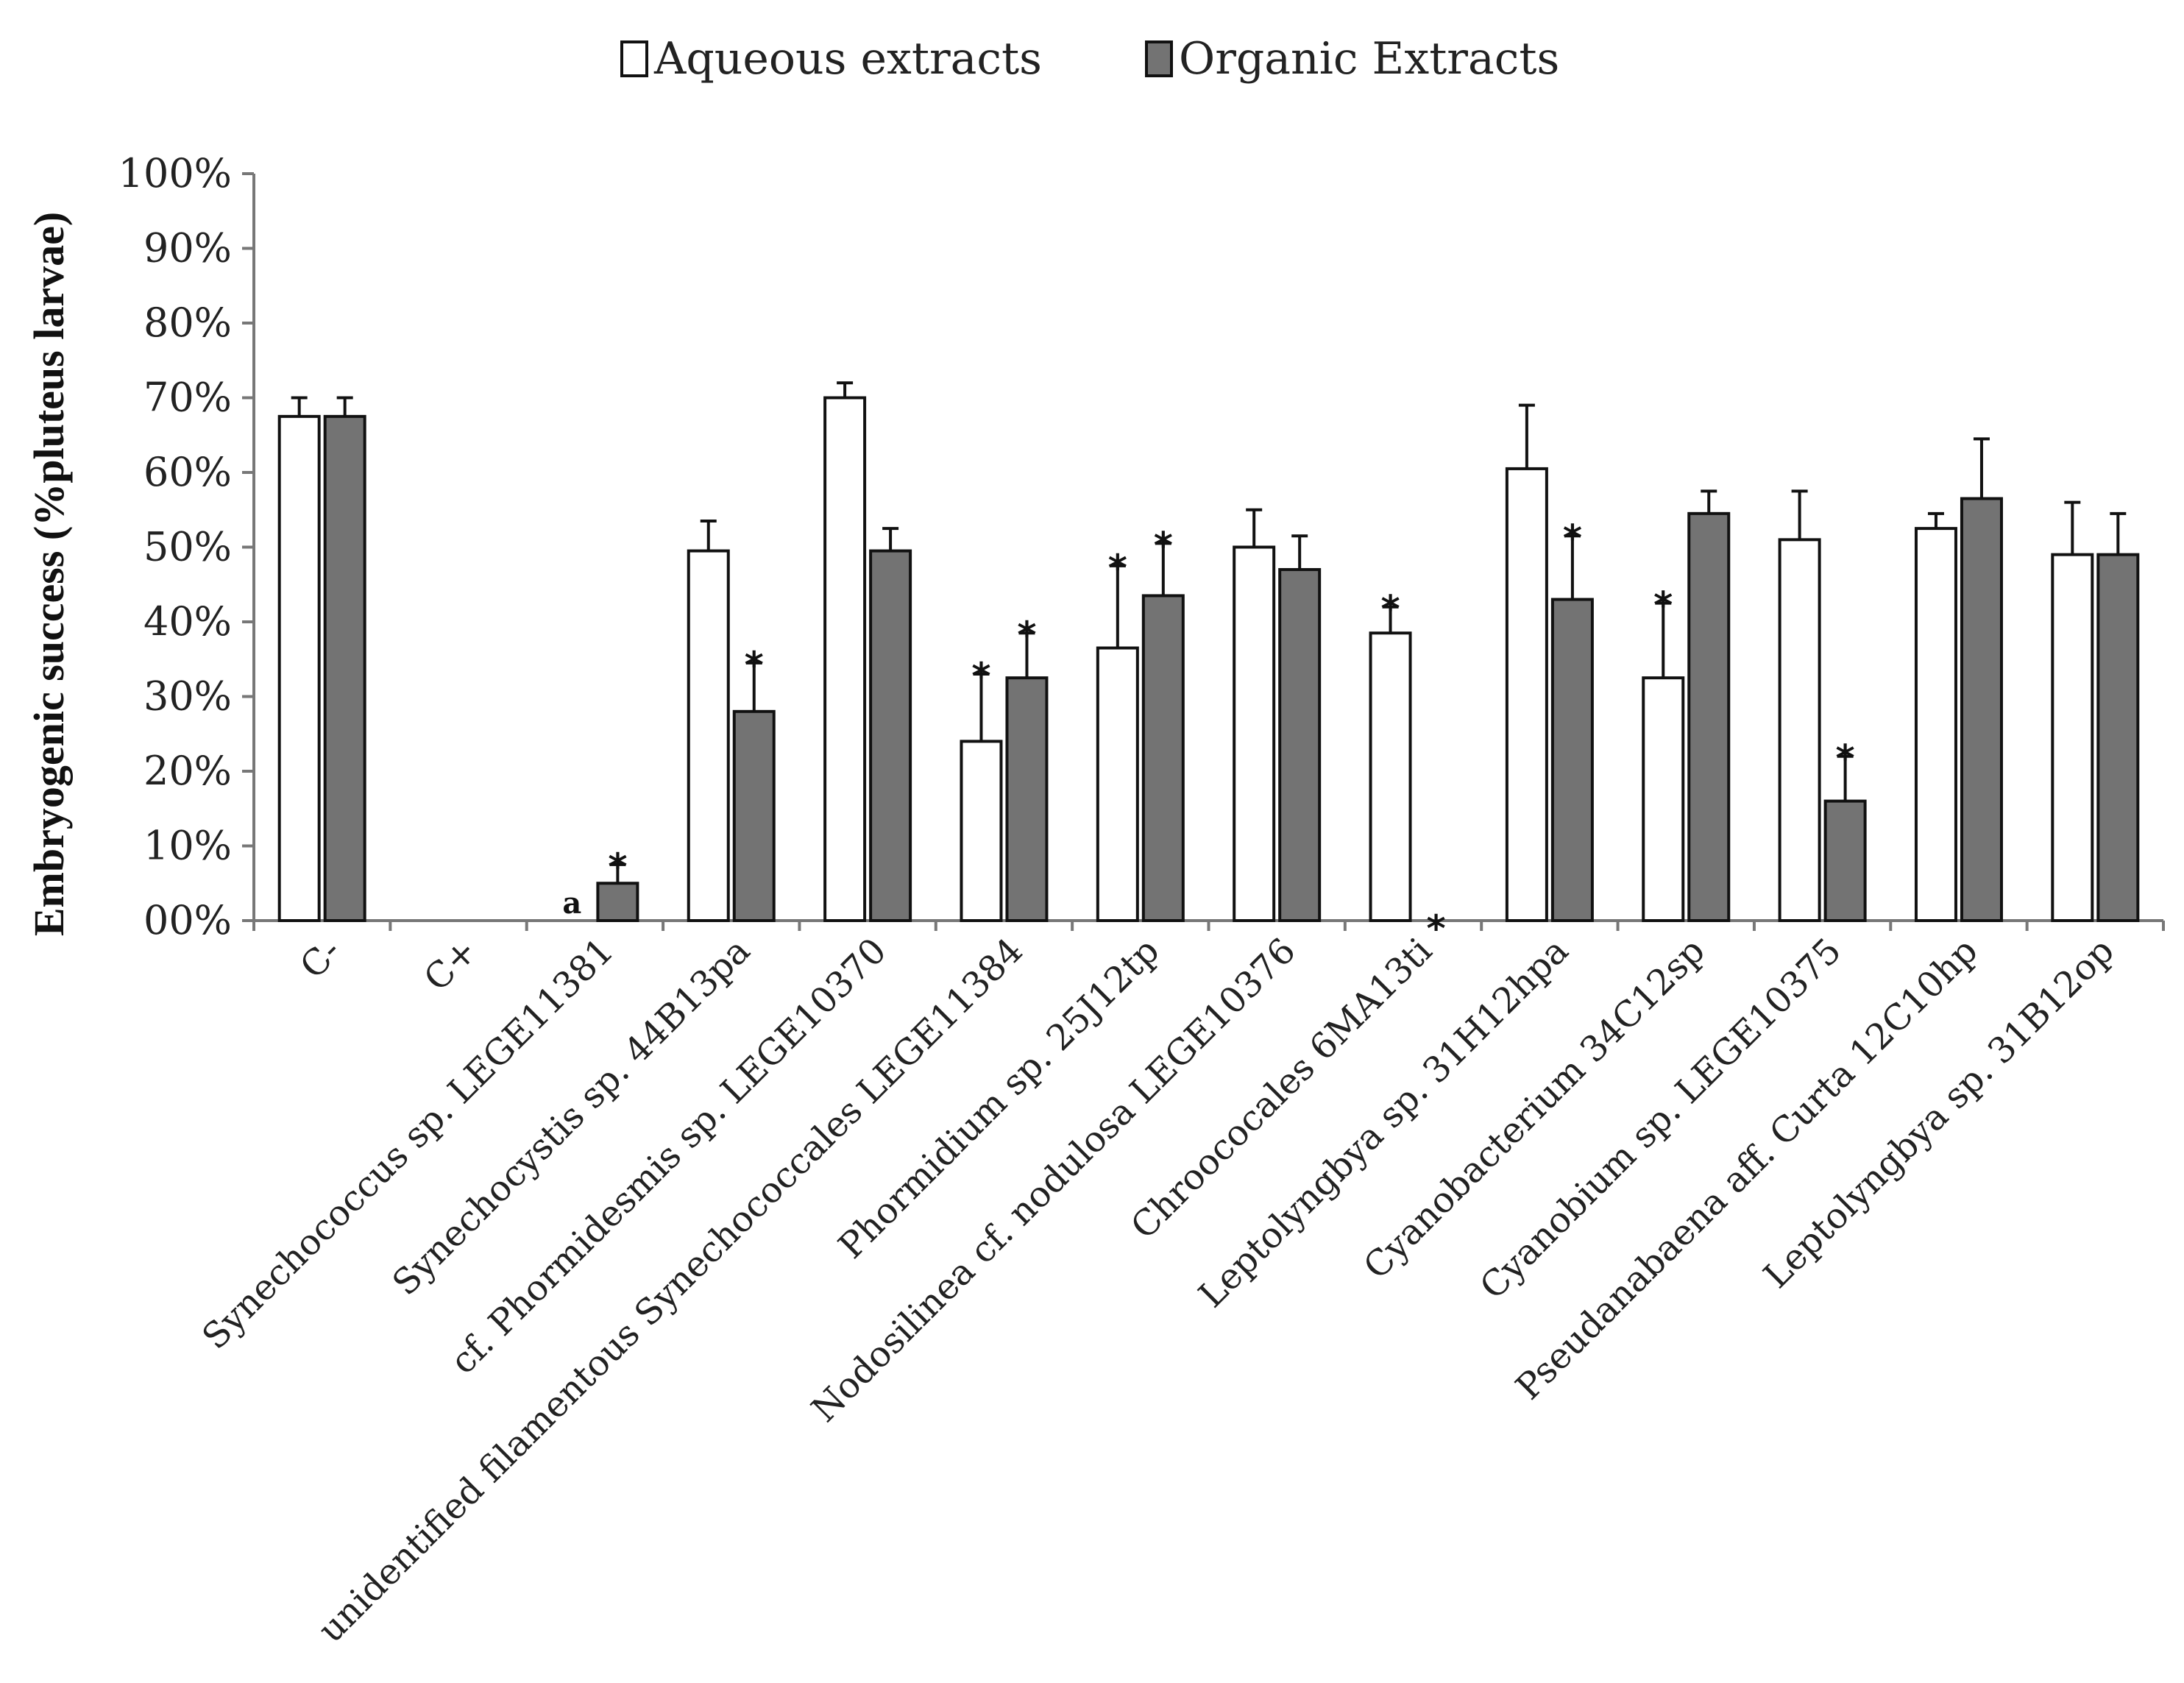 The width and height of the screenshot is (2184, 1683). I want to click on y-tick-label: 10%, so click(187, 846).